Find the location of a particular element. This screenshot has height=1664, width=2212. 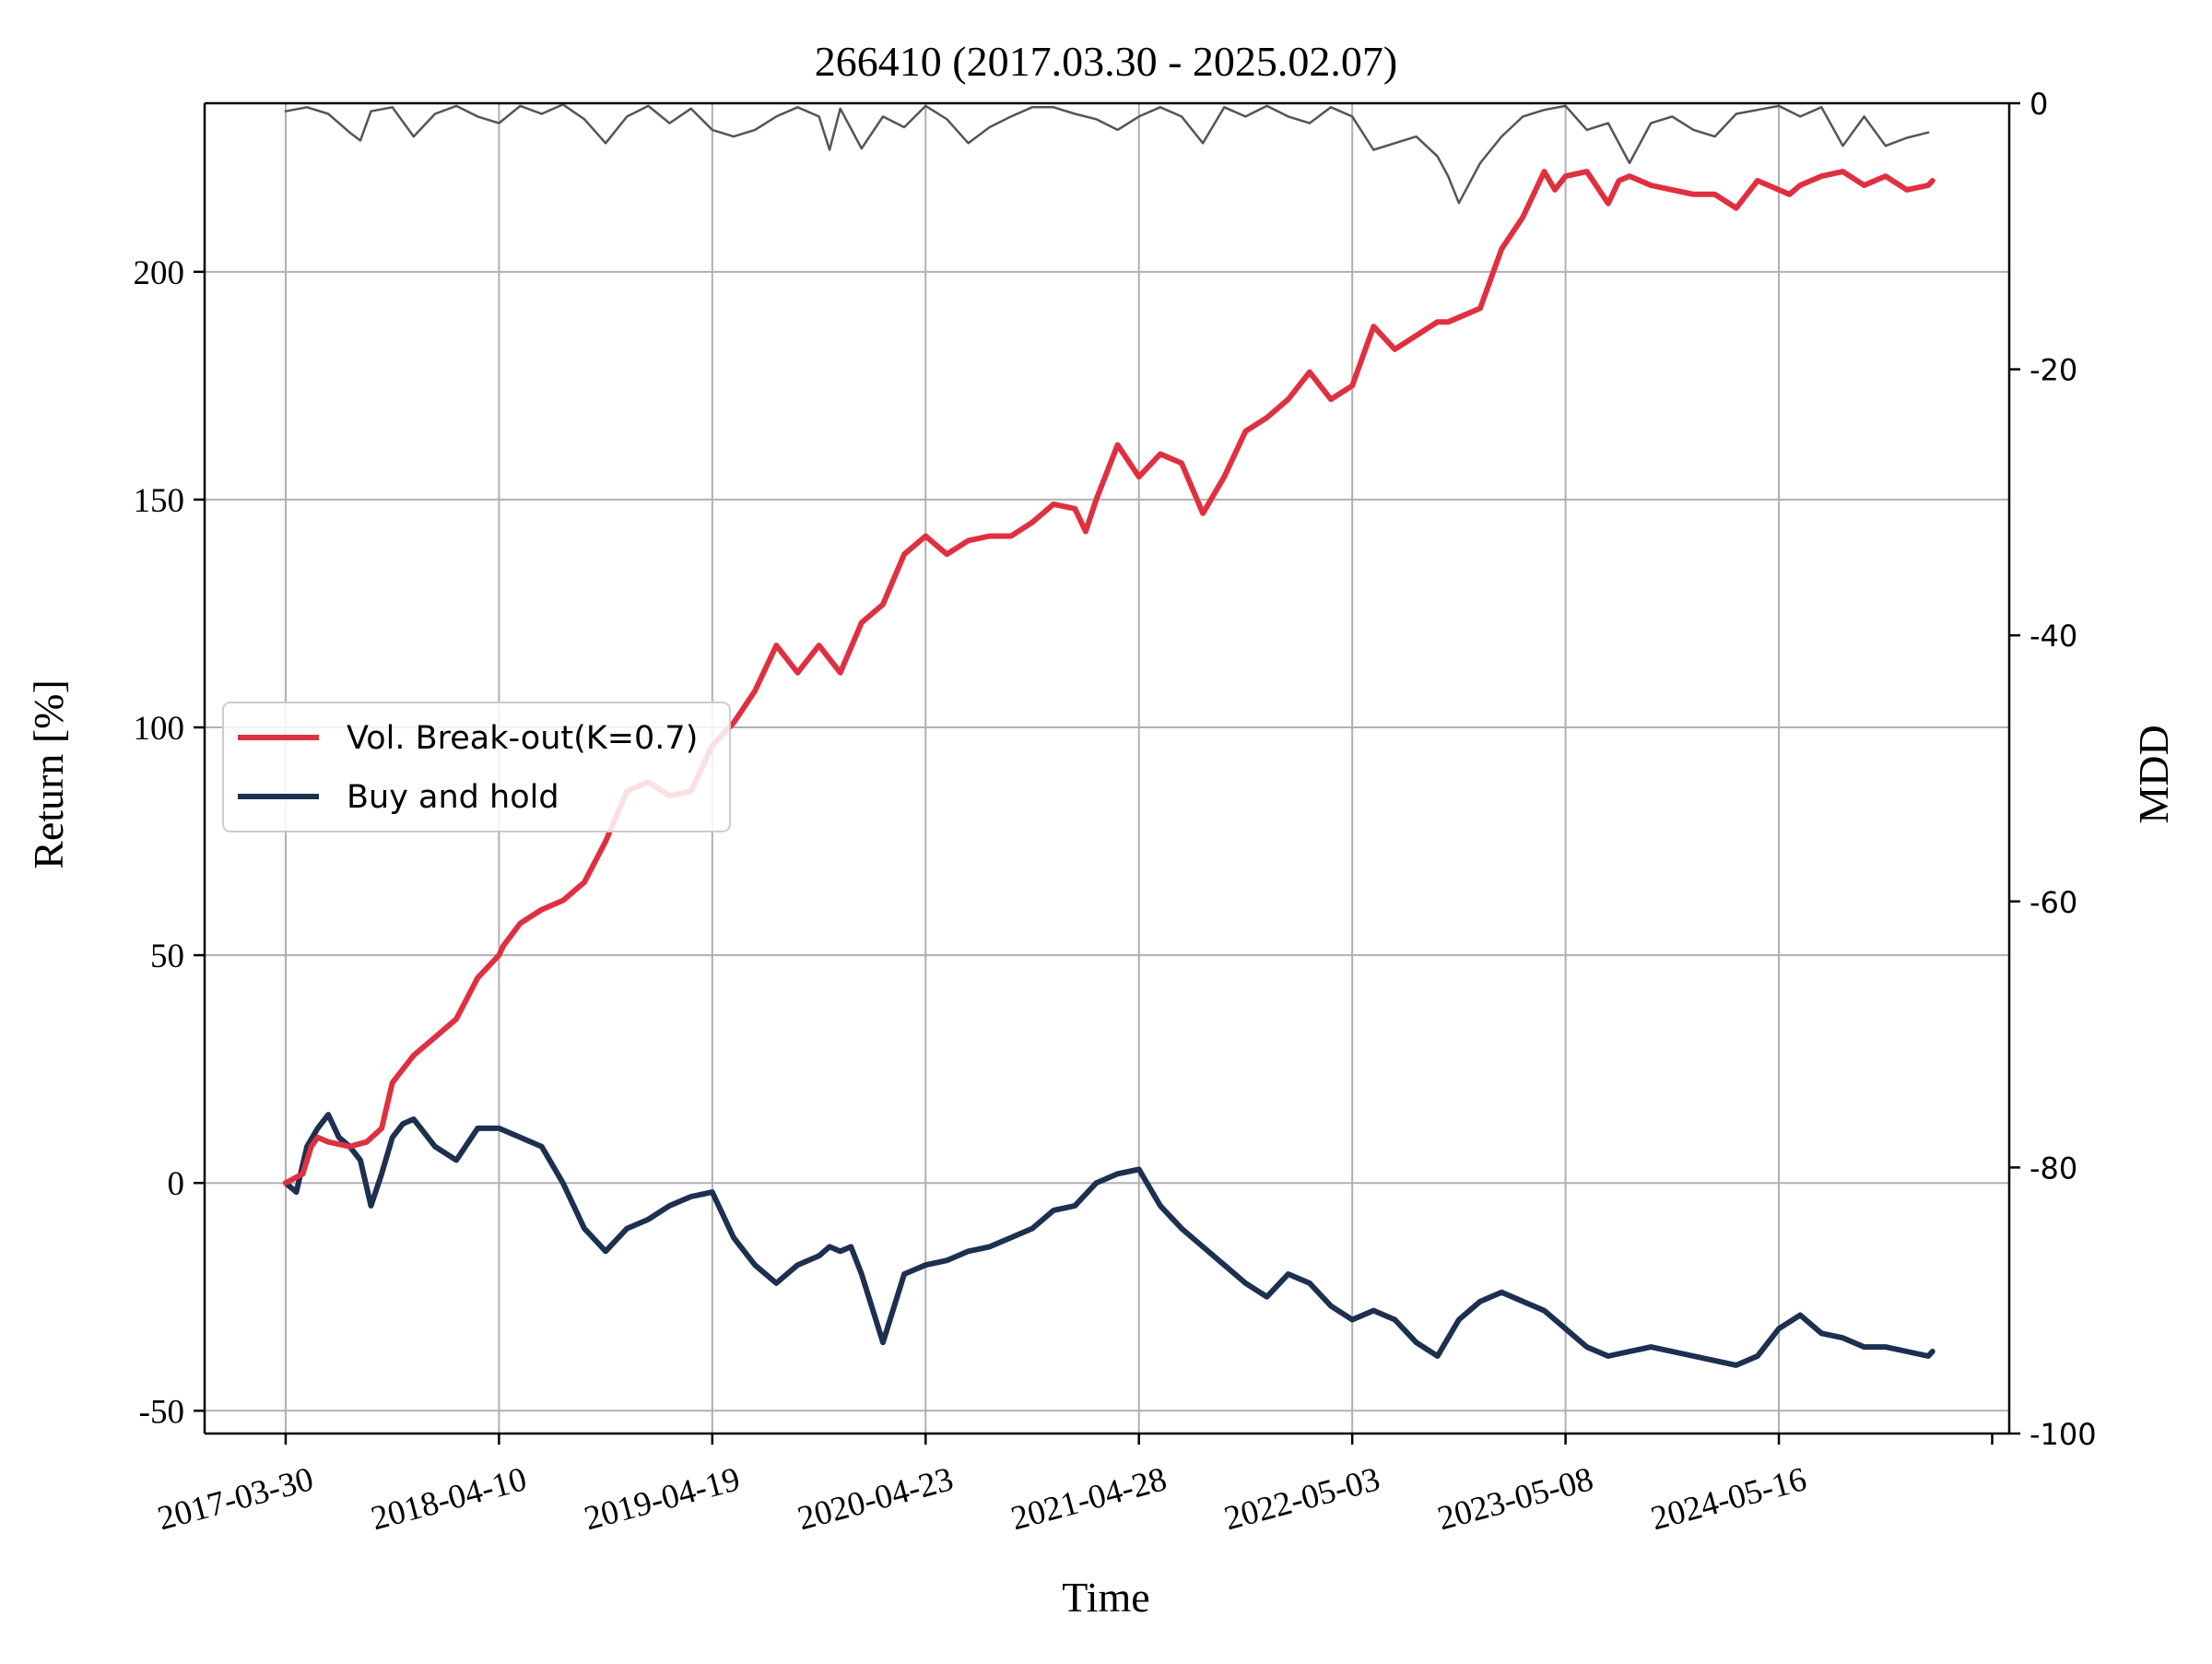

x-axis-title: Time is located at coordinates (1105, 1597).